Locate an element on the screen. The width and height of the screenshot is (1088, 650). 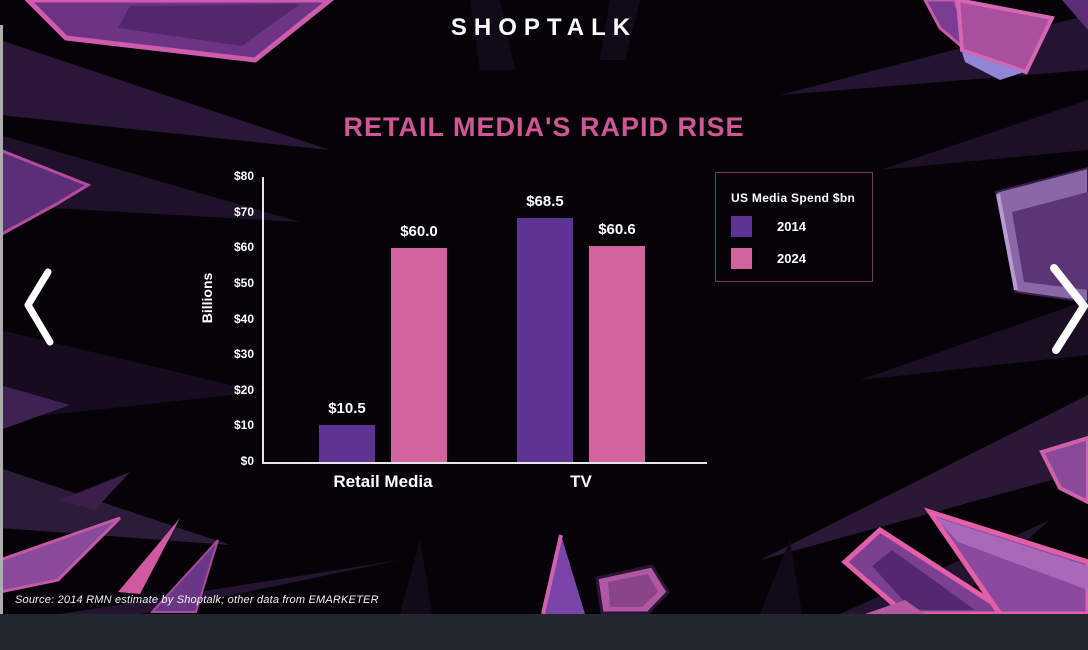
chevron-left-icon is located at coordinates (38, 307).